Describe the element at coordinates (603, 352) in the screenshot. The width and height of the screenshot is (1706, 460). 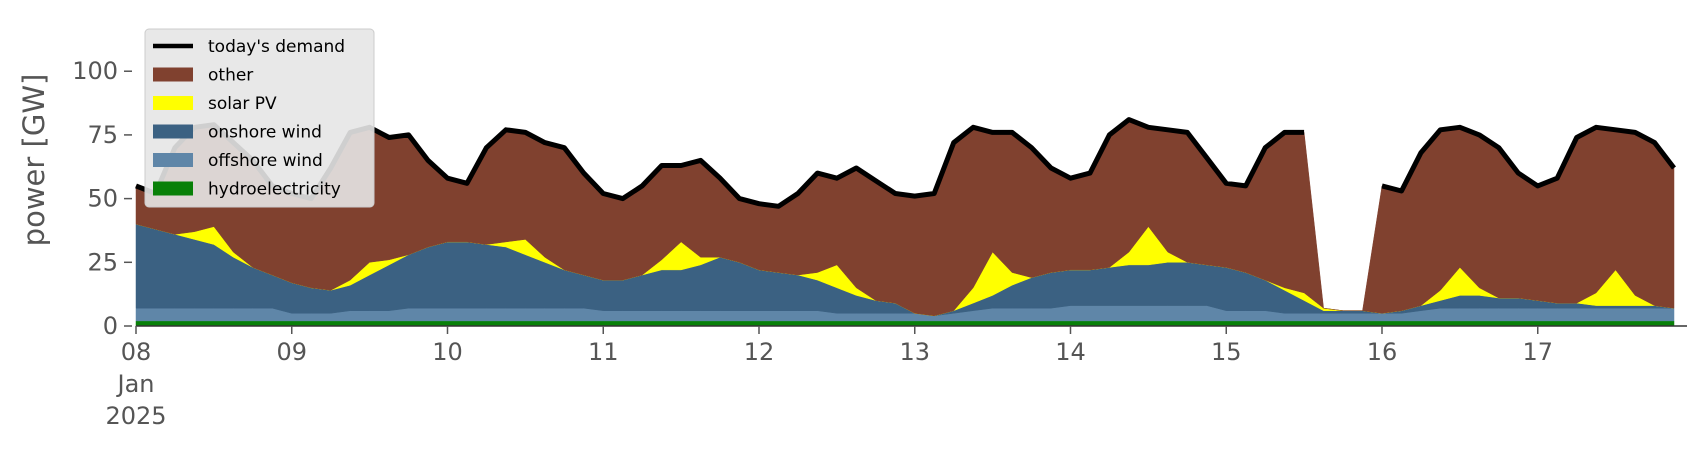
I see `x-tick-label: 11` at that location.